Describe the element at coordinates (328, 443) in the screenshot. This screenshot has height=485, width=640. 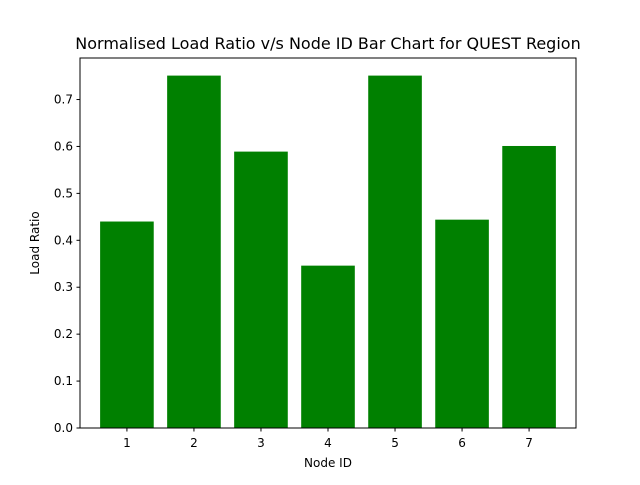
I see `x-tick-label: 4` at that location.